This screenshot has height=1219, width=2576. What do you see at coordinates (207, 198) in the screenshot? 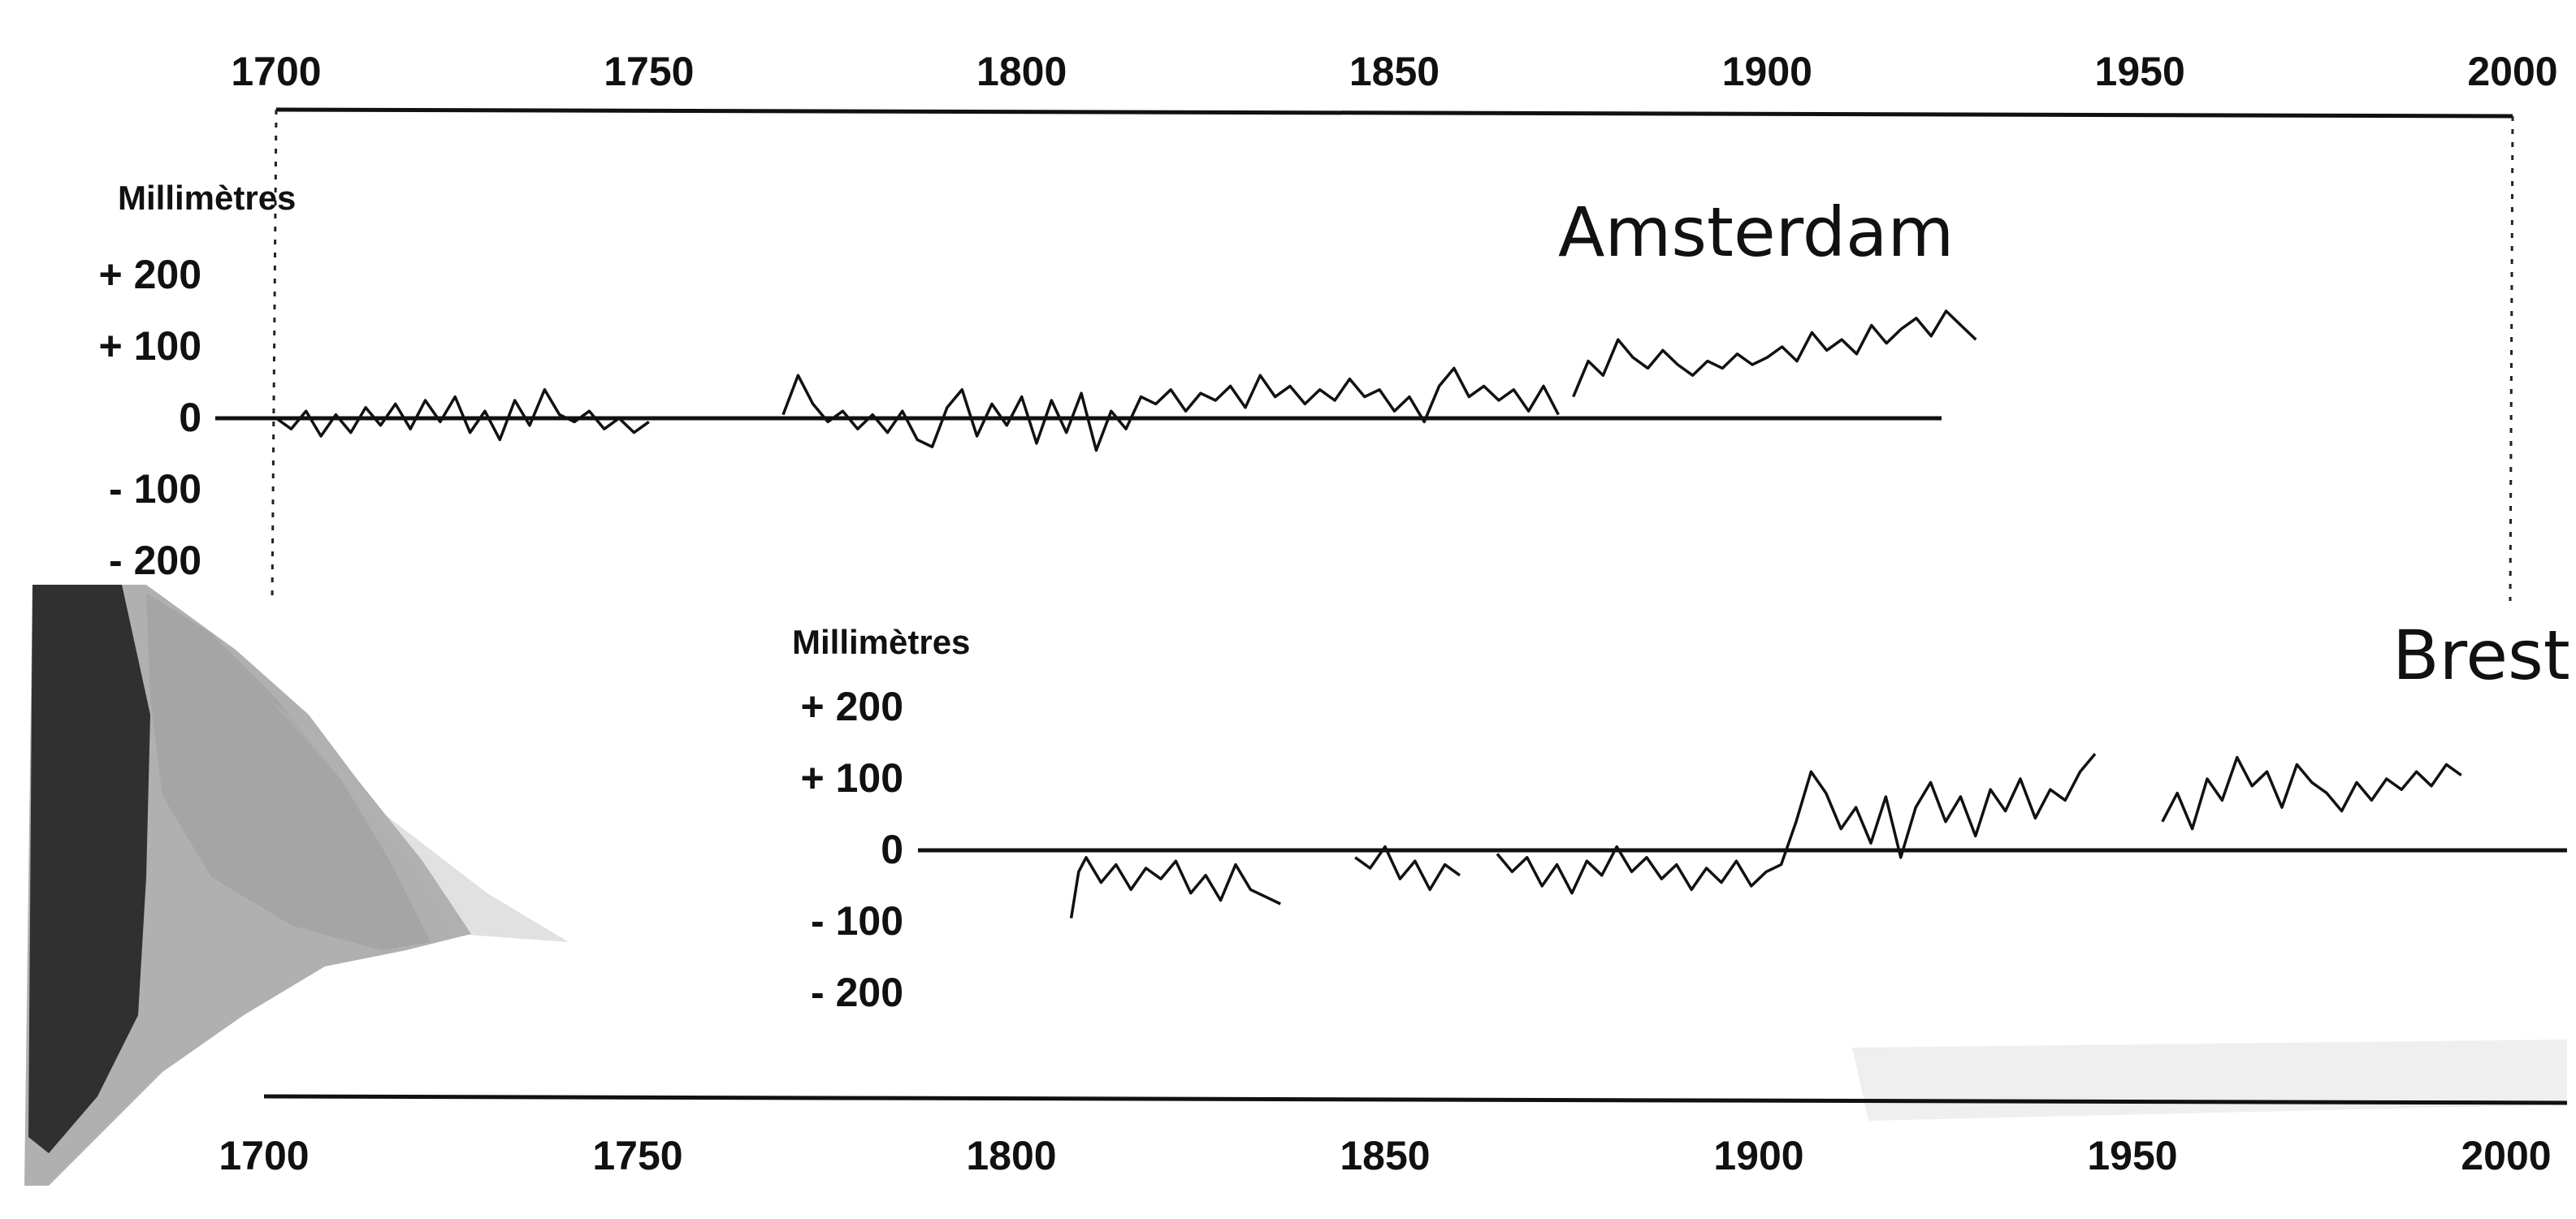
I see `amsterdam-unit-label: Millimètres` at bounding box center [207, 198].